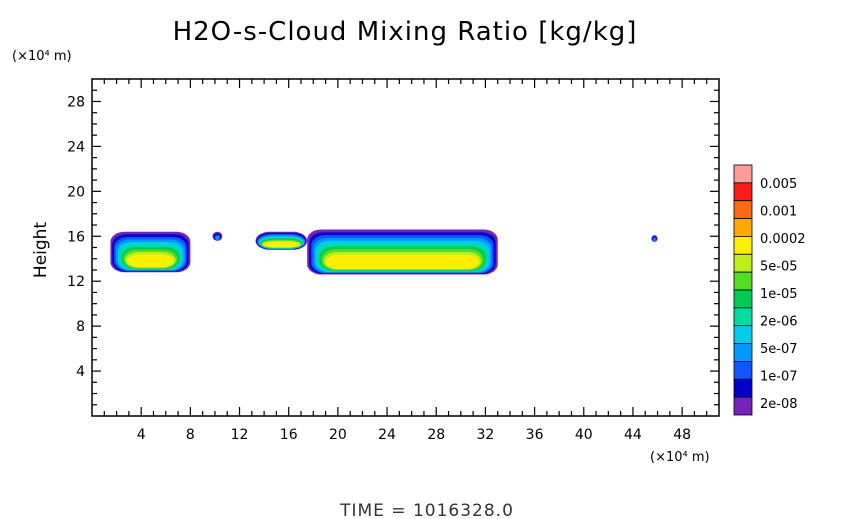  I want to click on cloud-layer, so click(384, 252).